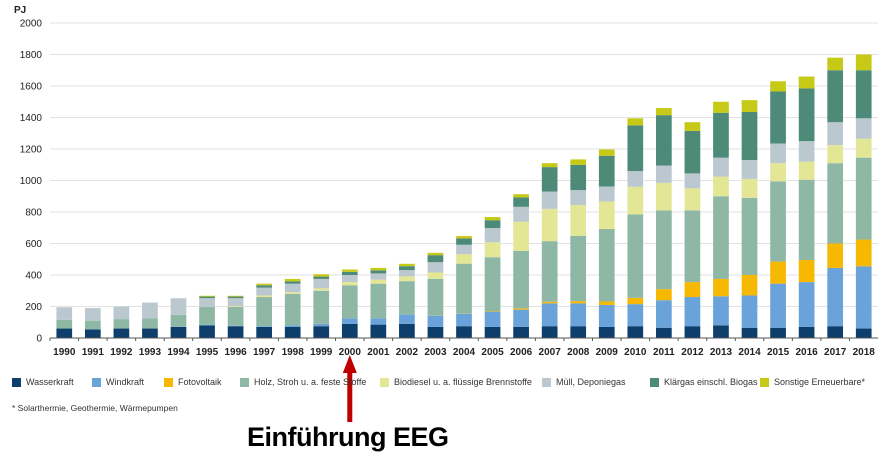  Describe the element at coordinates (692, 352) in the screenshot. I see `x-tick-label: 2012` at that location.